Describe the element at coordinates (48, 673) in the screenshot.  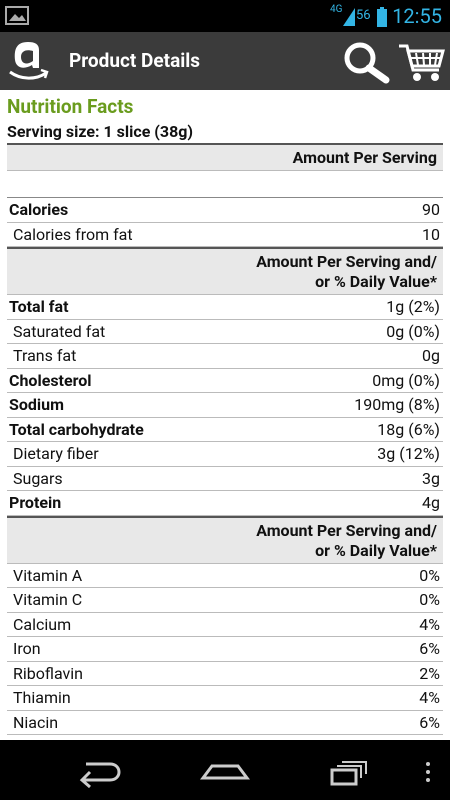
I see `nutrient-name: Riboflavin` at that location.